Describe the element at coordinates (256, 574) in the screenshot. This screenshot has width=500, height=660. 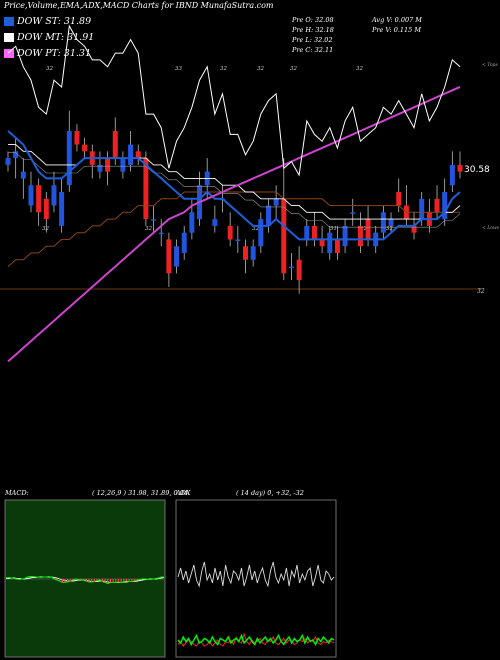
I see `adx-line` at that location.